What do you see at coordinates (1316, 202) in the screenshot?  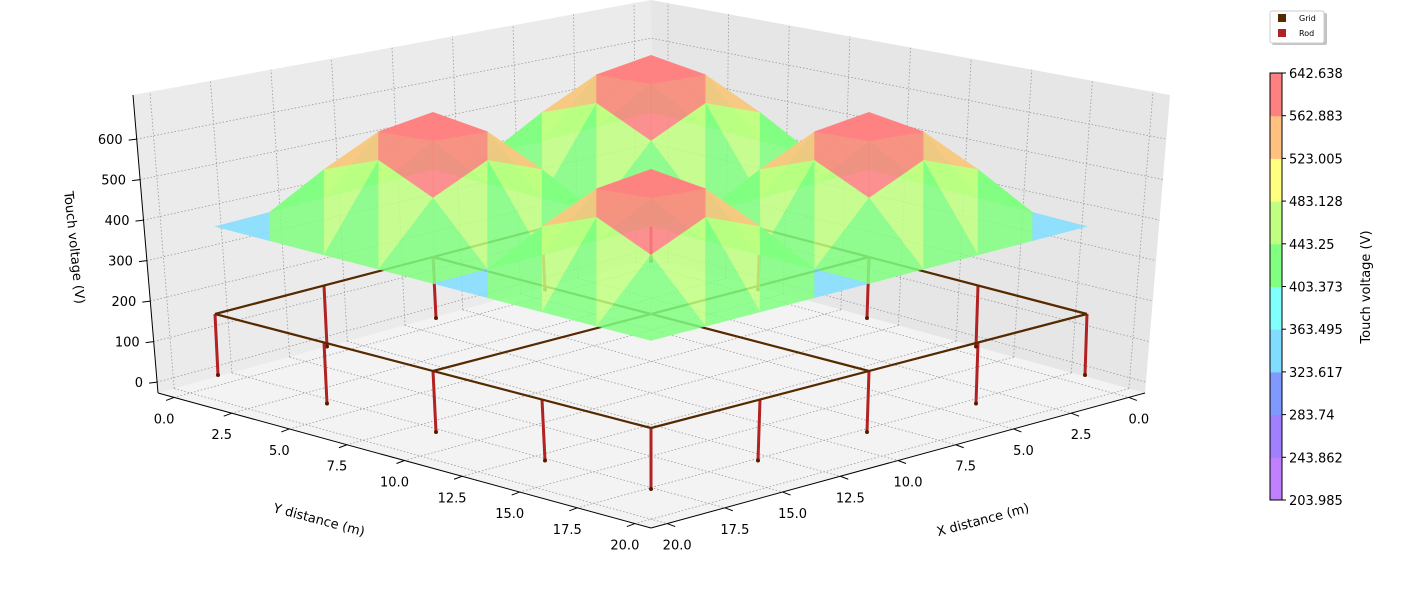 I see `colorbar-tick-label: 483.128` at bounding box center [1316, 202].